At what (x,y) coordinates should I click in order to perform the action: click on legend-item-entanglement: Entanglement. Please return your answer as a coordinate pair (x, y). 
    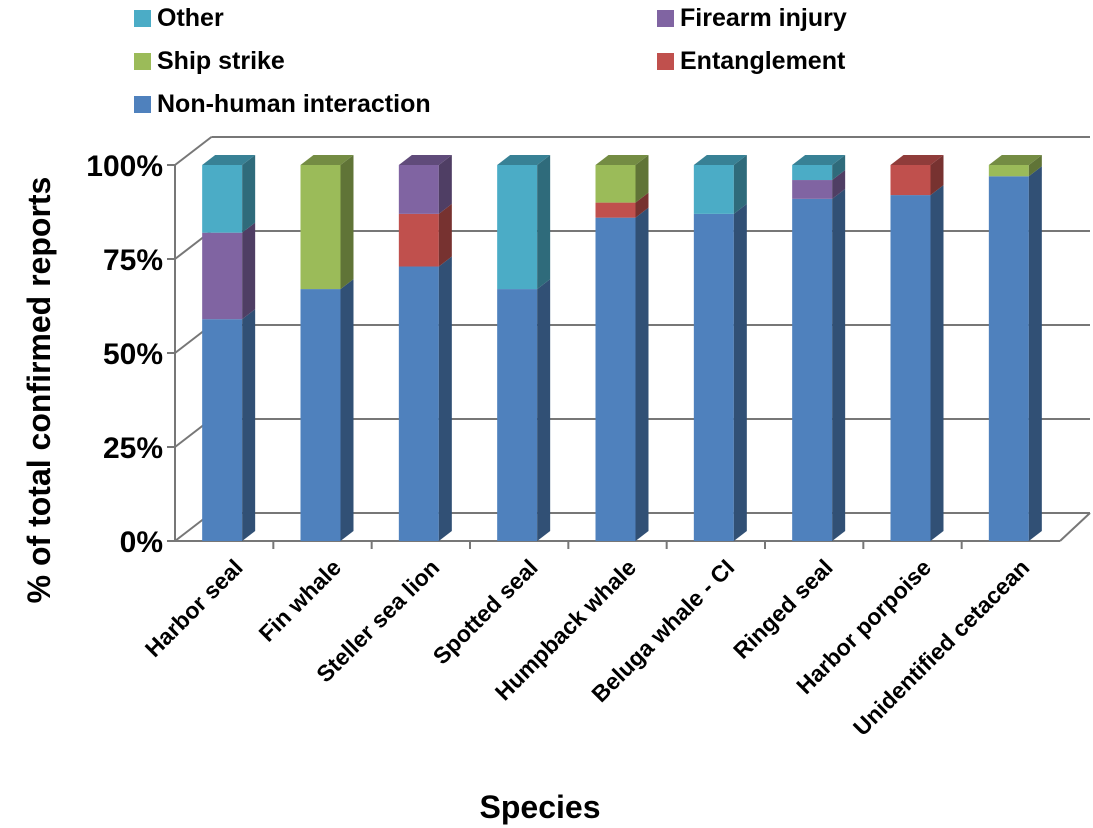
    Looking at the image, I should click on (751, 61).